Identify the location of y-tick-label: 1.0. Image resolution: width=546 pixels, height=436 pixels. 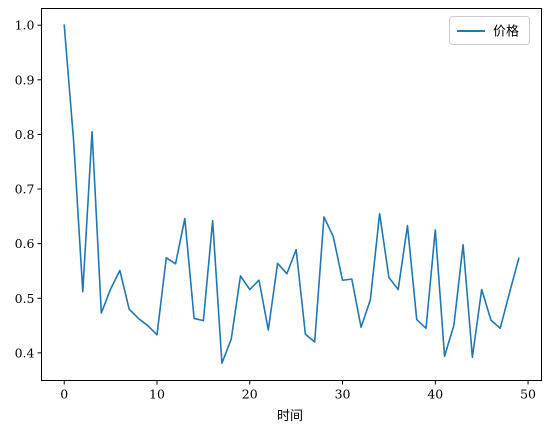
(25, 25).